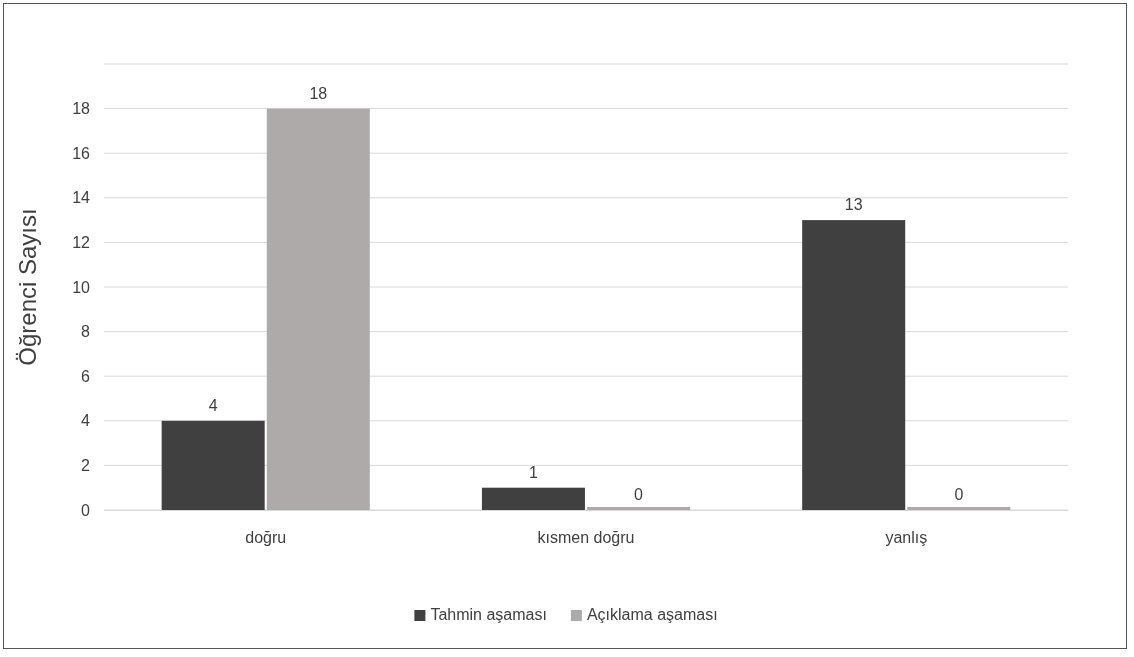 The height and width of the screenshot is (657, 1134). What do you see at coordinates (86, 376) in the screenshot?
I see `y-tick-label: 6` at bounding box center [86, 376].